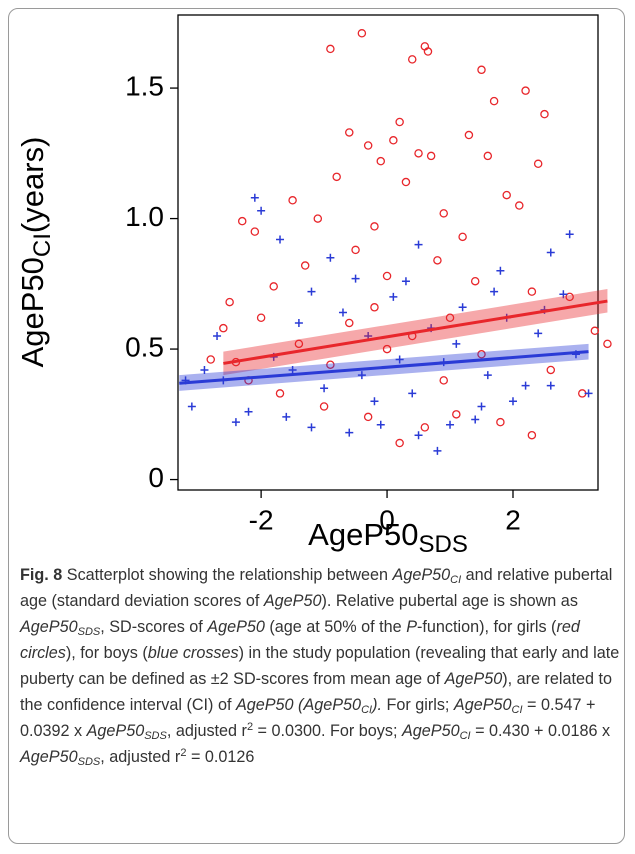 The image size is (635, 854). I want to click on caption-run: ), for boys (, so click(106, 653).